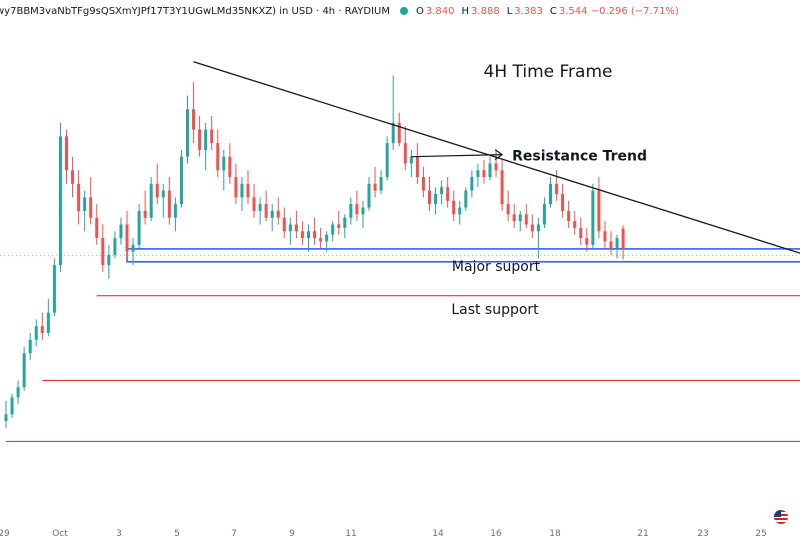 This screenshot has height=542, width=800. I want to click on close-label: C, so click(553, 11).